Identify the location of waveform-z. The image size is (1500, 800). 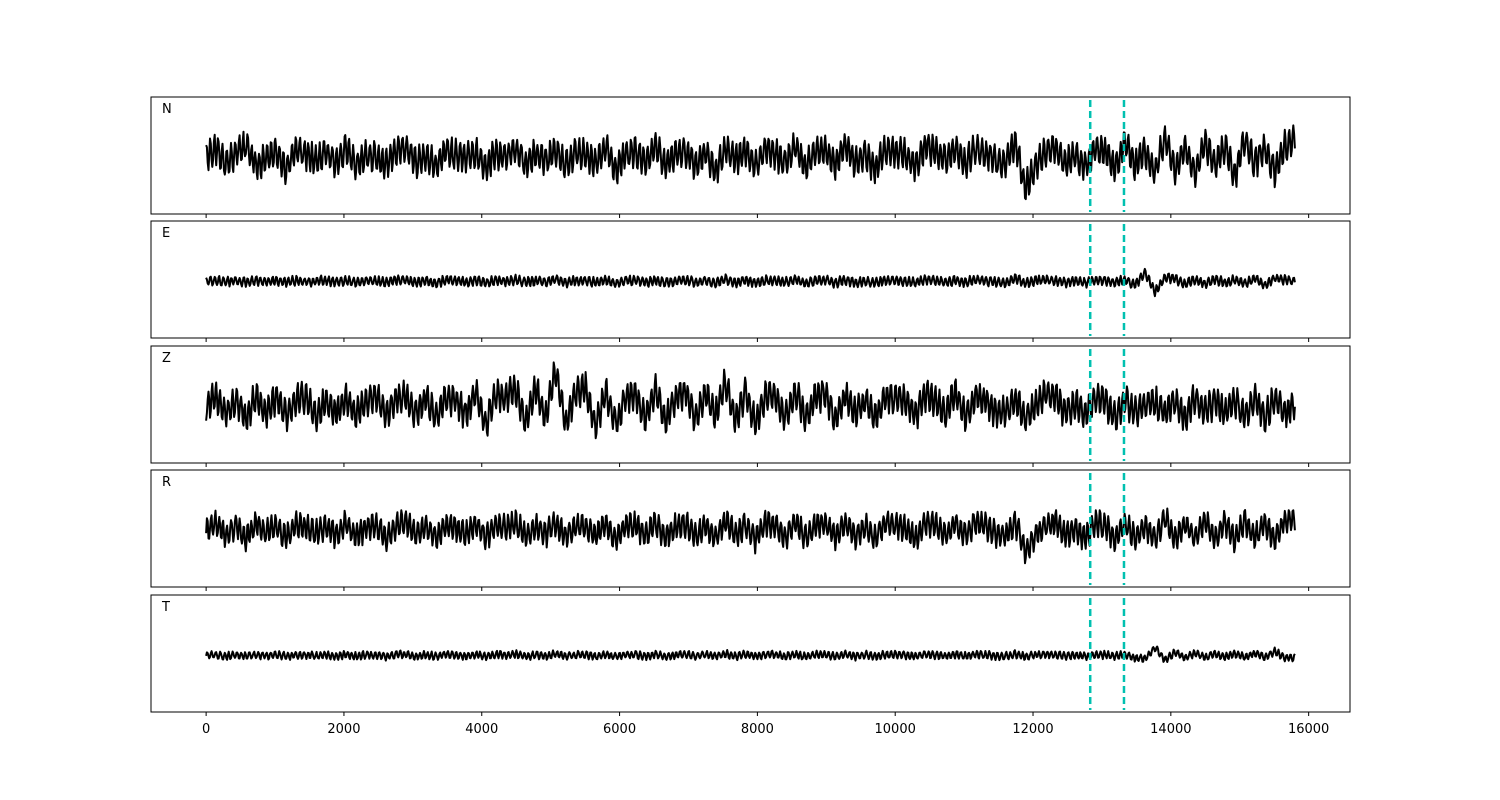
(750, 400).